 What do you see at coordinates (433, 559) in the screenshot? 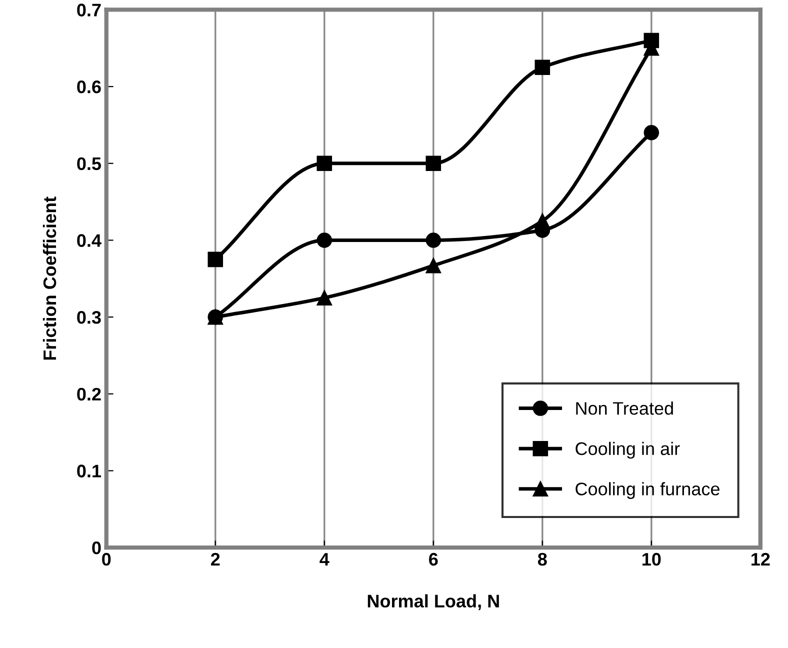
I see `x-tick-label: 6` at bounding box center [433, 559].